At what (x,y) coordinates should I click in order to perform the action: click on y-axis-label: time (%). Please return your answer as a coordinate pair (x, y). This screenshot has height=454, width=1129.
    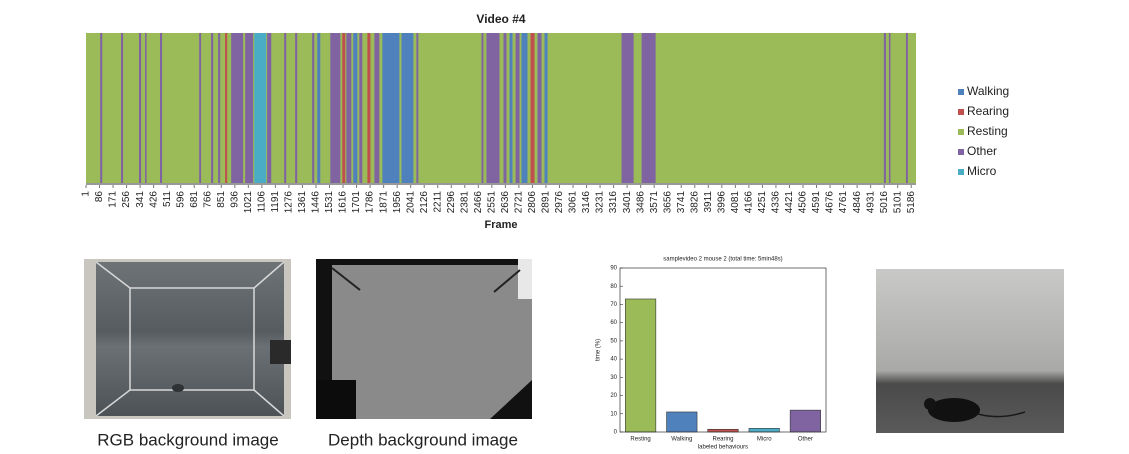
    Looking at the image, I should click on (599, 350).